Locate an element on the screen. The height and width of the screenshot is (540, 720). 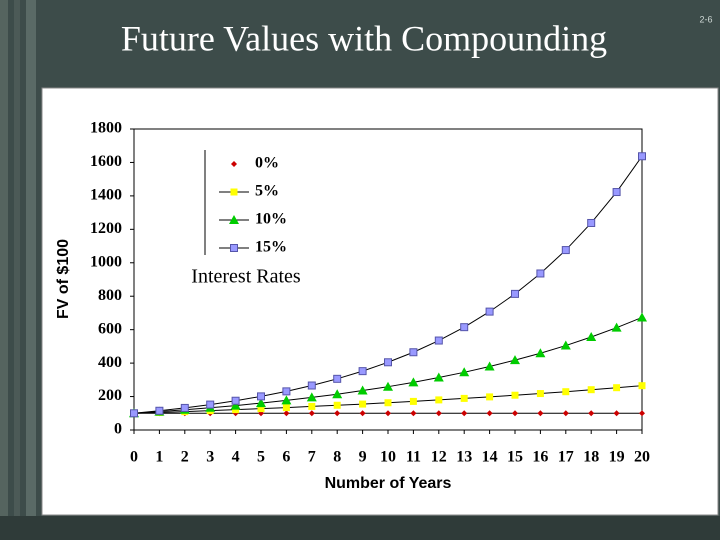
x-tick-label: 20 is located at coordinates (642, 457).